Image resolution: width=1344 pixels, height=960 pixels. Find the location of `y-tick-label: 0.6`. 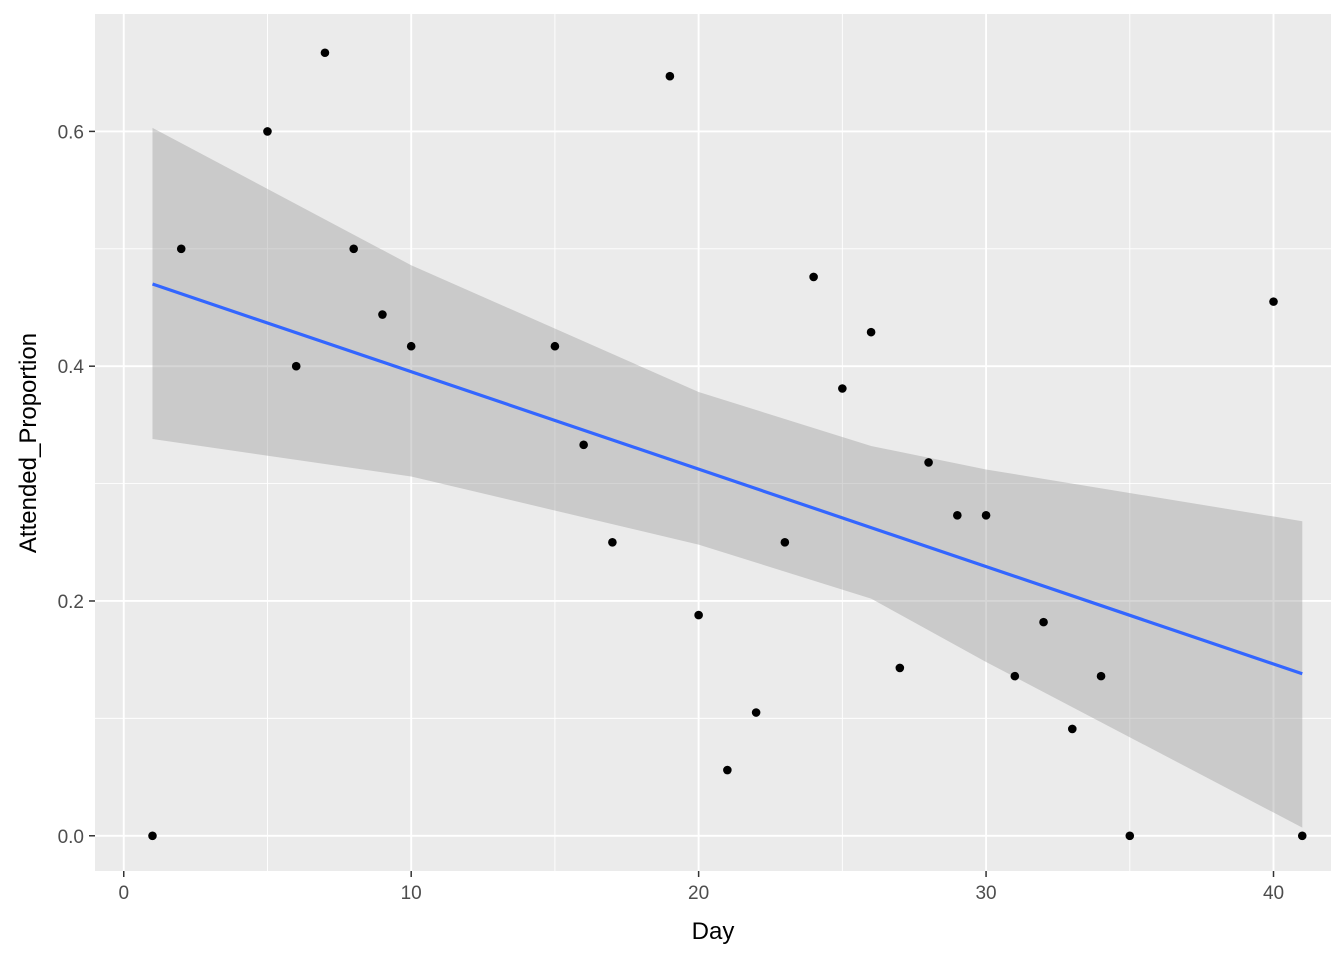

y-tick-label: 0.6 is located at coordinates (71, 132).